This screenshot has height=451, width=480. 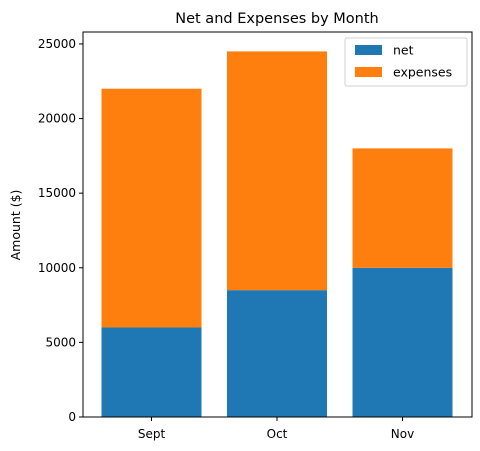 I want to click on chart-title: Net and Expenses by Month, so click(x=277, y=19).